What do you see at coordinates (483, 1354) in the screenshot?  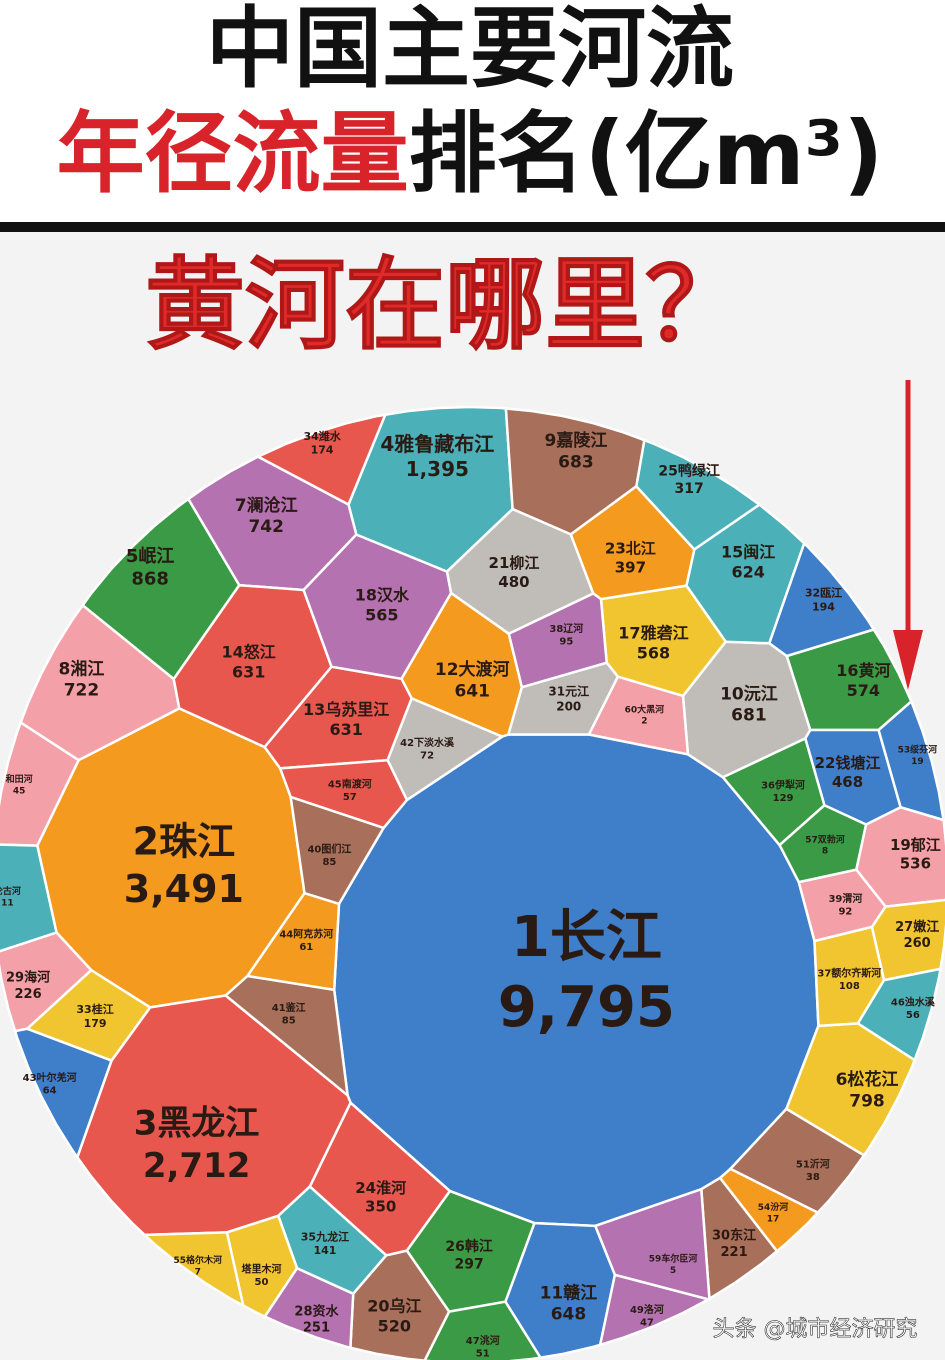 I see `river-value: 51` at bounding box center [483, 1354].